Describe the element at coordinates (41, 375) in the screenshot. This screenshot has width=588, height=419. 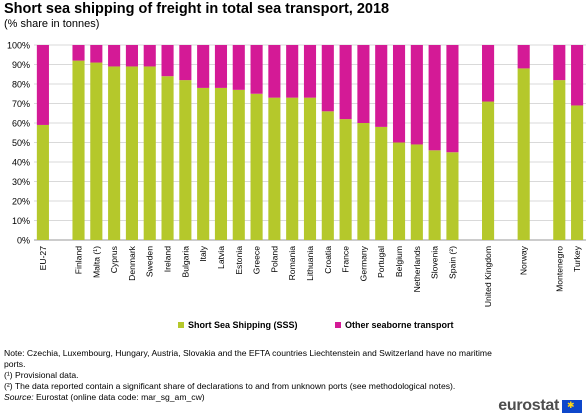
I see `note-provisional: (¹) Provisional data.` at that location.